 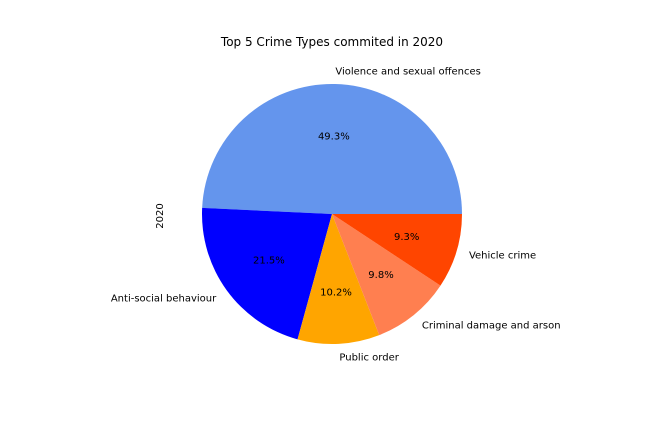 What do you see at coordinates (369, 357) in the screenshot?
I see `pie-category-label: Public order` at bounding box center [369, 357].